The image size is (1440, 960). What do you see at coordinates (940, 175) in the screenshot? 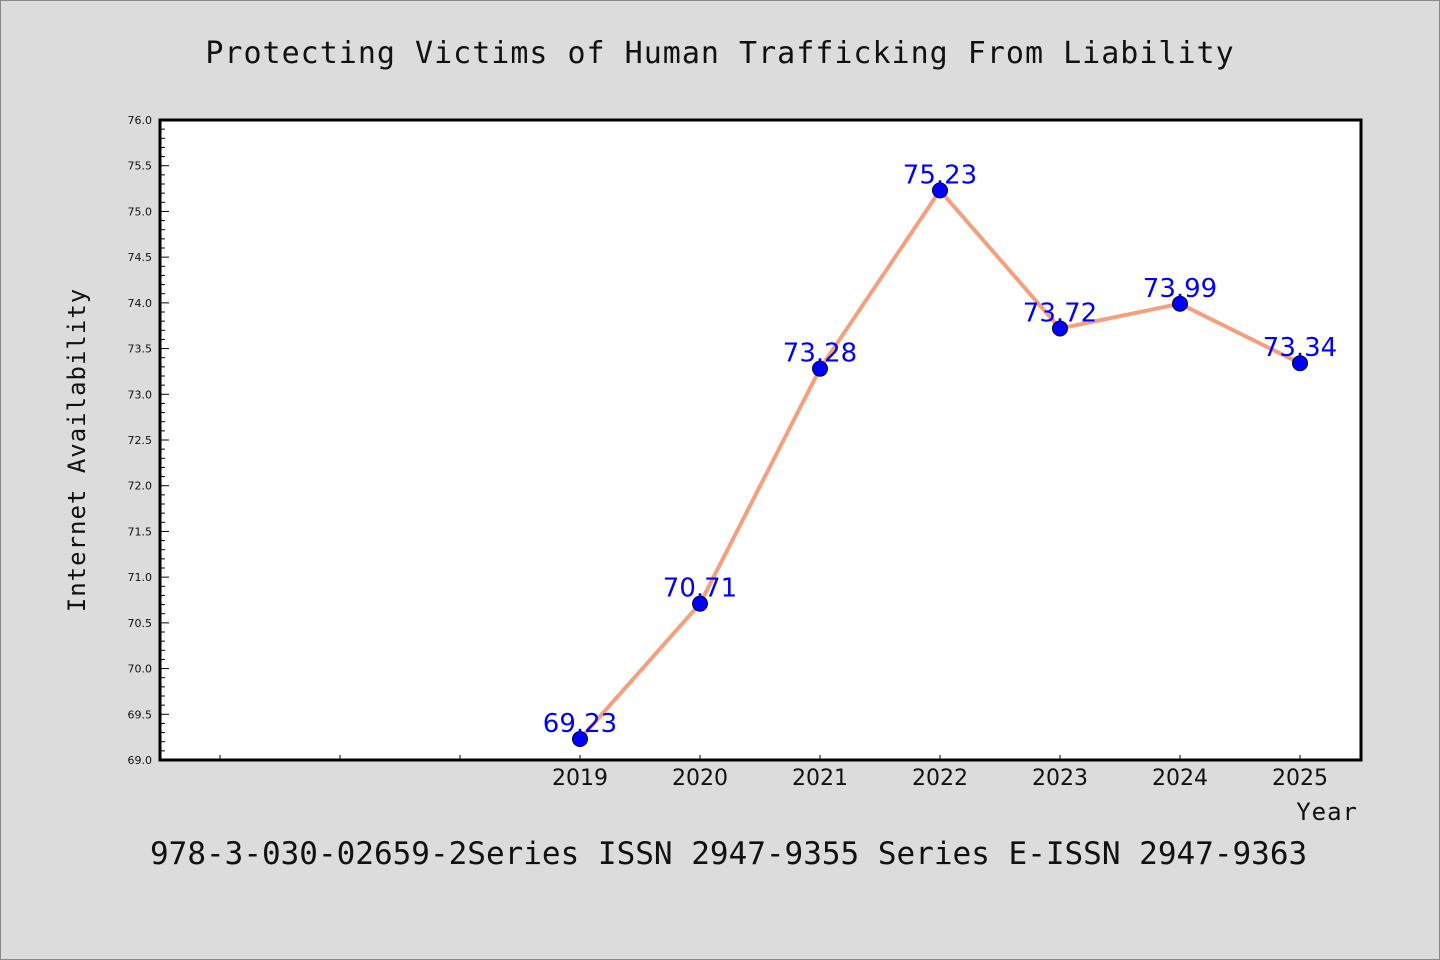
I see `data-label: 75.23` at bounding box center [940, 175].